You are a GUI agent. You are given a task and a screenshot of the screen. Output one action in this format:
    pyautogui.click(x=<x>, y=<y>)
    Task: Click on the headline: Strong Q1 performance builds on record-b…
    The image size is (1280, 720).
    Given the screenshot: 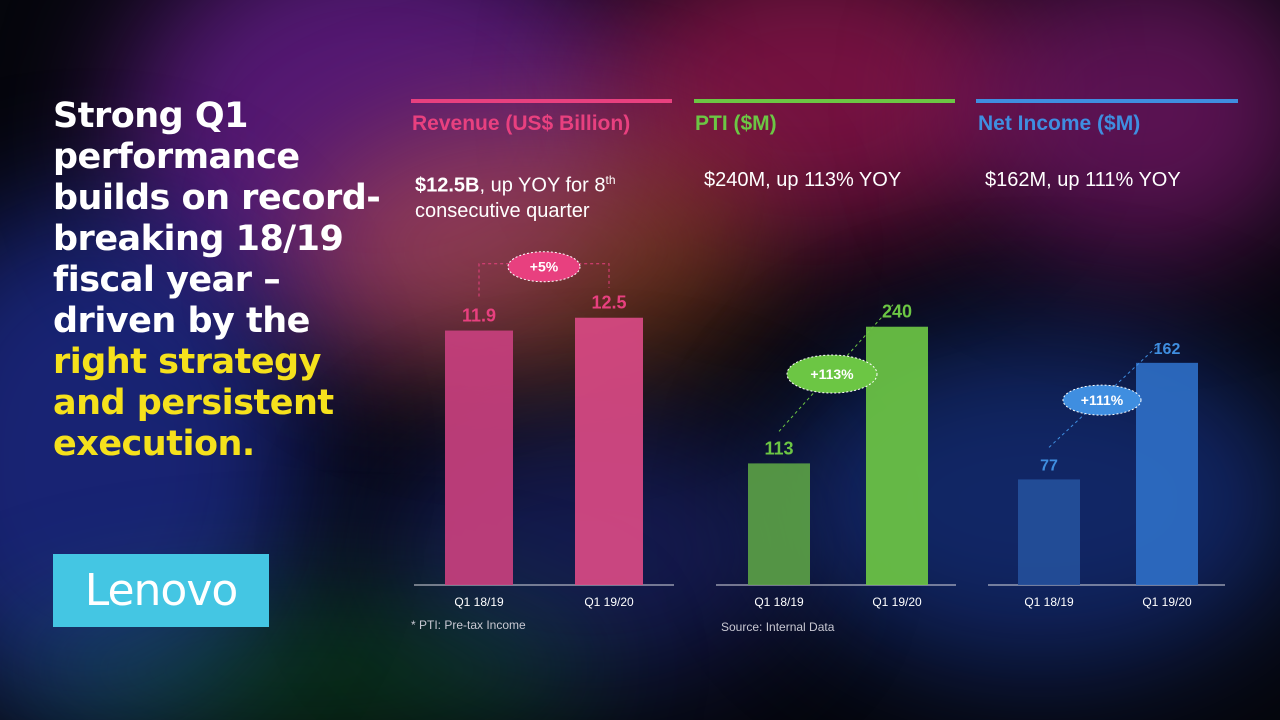 What is the action you would take?
    pyautogui.click(x=225, y=280)
    